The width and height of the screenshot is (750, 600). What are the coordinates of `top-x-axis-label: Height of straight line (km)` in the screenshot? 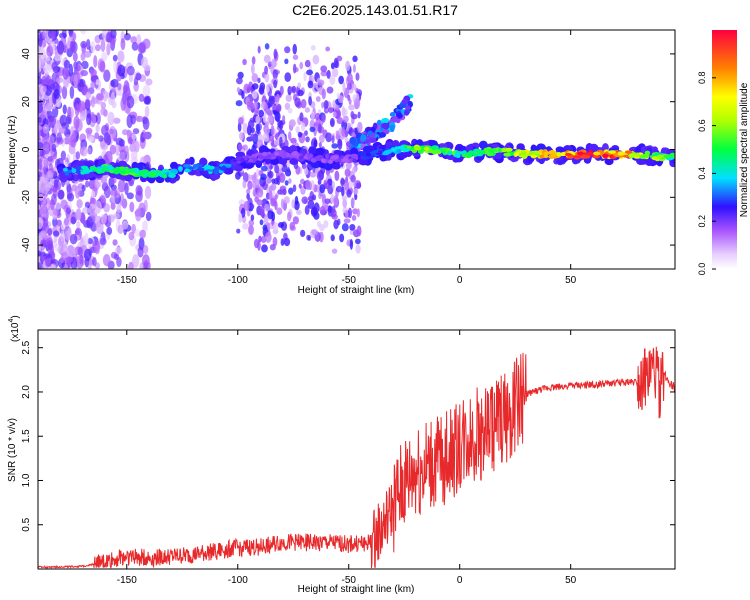 It's located at (356, 290).